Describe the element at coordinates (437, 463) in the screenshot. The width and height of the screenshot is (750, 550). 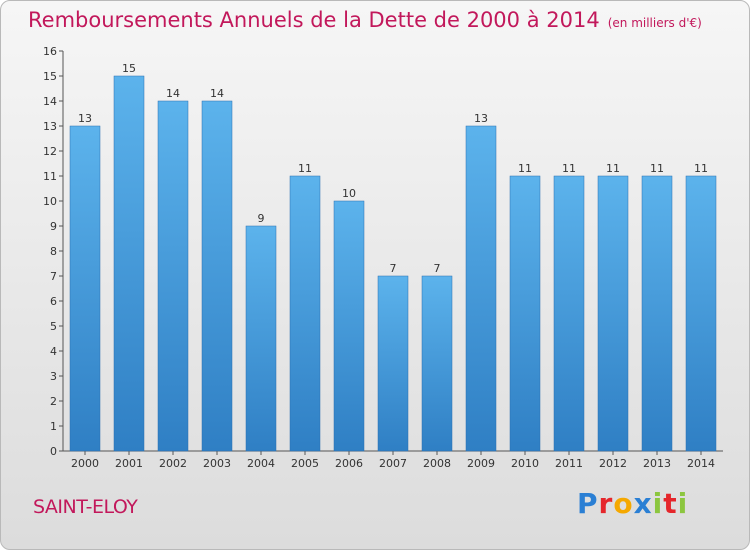
I see `x-tick-label: 2008` at that location.